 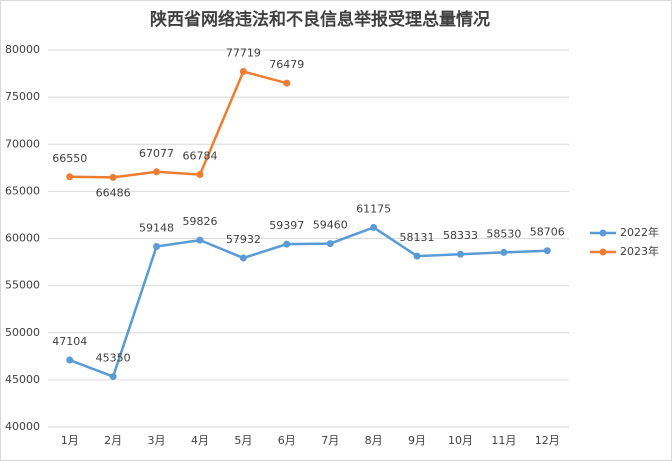 I want to click on y-tick-label: 40000, so click(x=22, y=426).